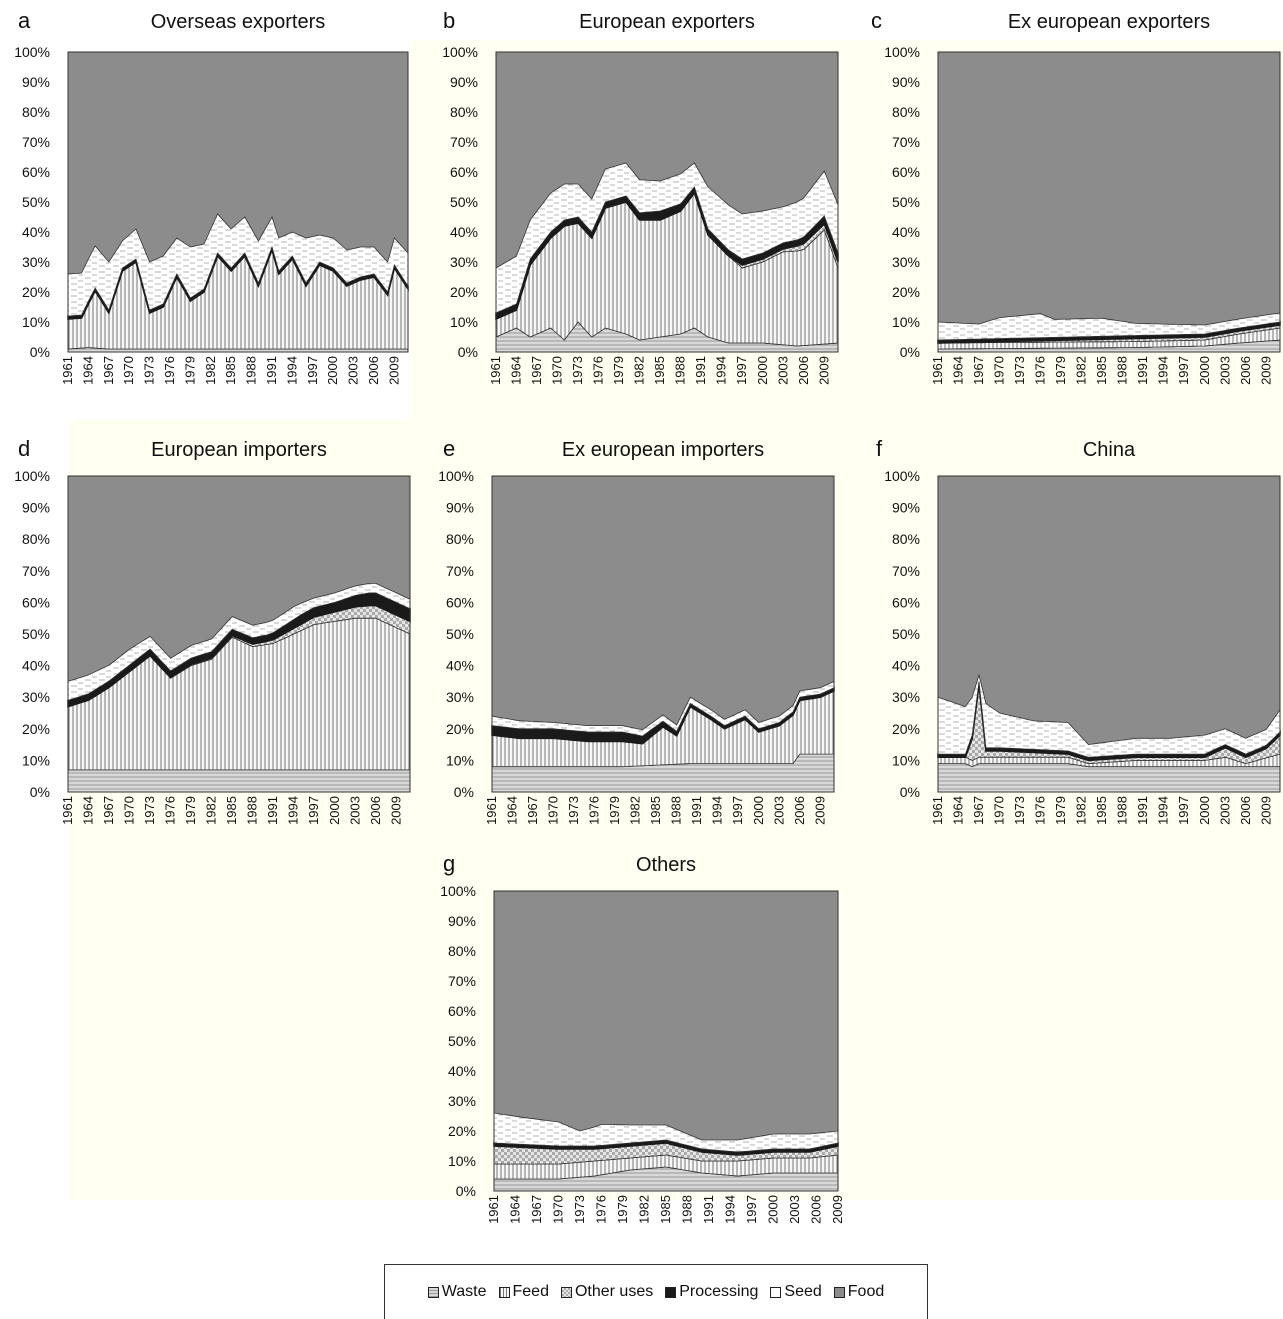  What do you see at coordinates (466, 1191) in the screenshot?
I see `y-tick-label-g: 0%` at bounding box center [466, 1191].